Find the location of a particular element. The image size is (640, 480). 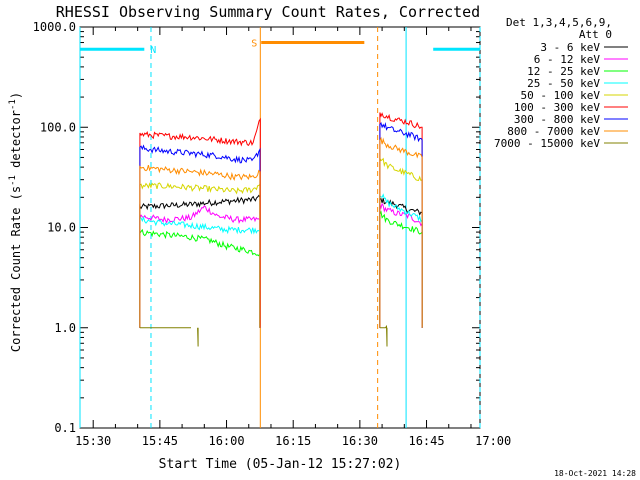

legend-entry-label: 800 - 7000 keV is located at coordinates (553, 131).